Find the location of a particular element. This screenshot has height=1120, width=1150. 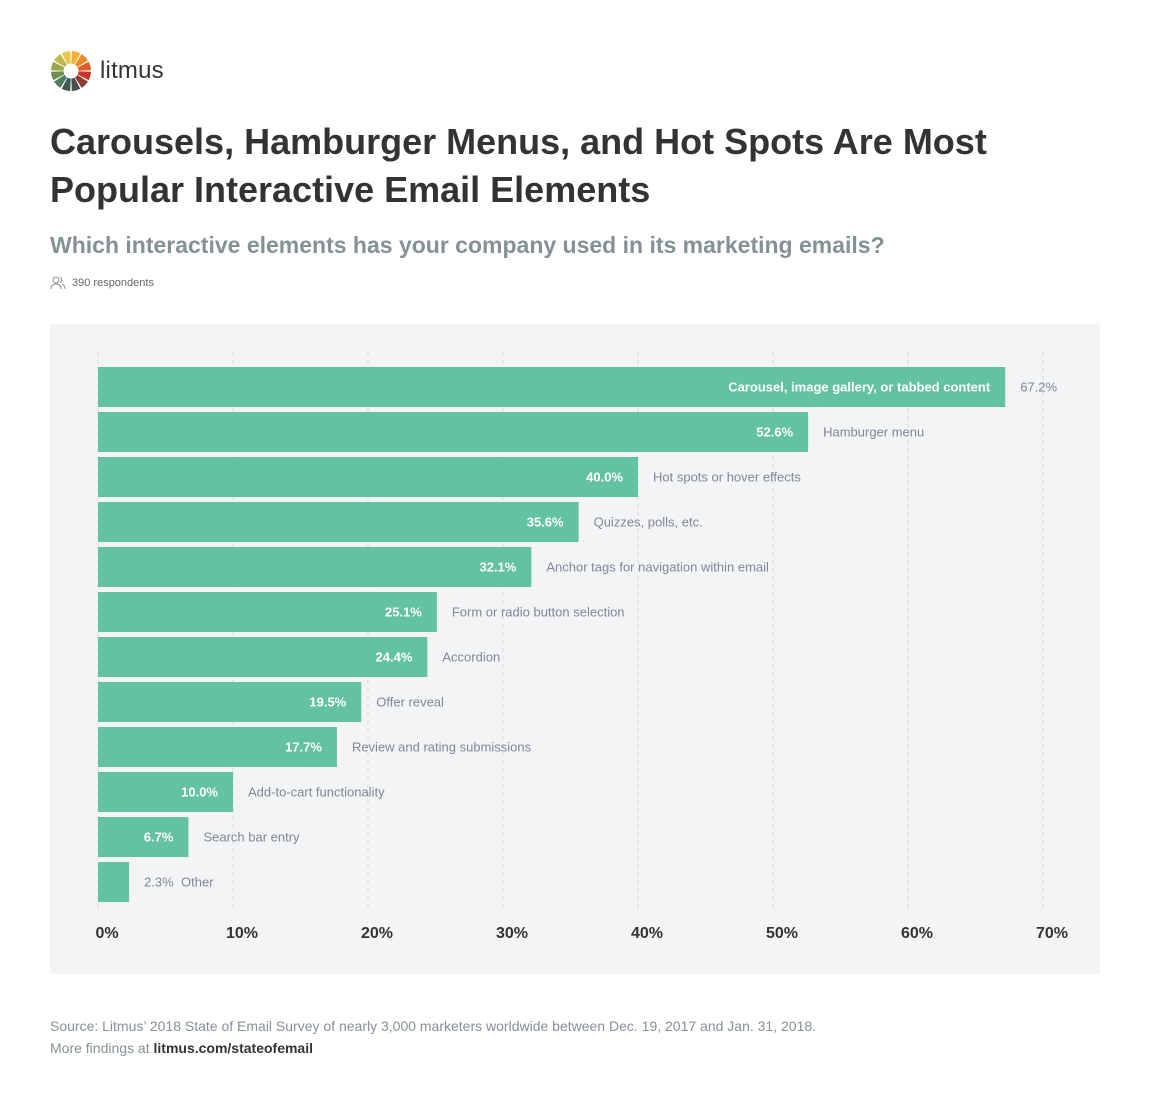

x-tick-label: 60% is located at coordinates (917, 933).